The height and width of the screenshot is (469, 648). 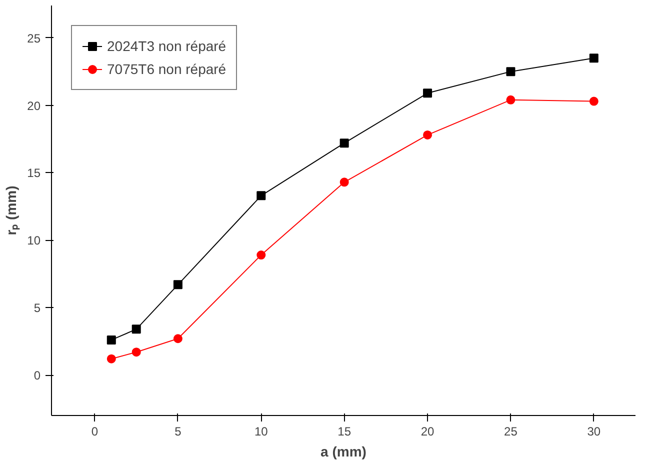 I want to click on y-tick-label: 15, so click(x=34, y=173).